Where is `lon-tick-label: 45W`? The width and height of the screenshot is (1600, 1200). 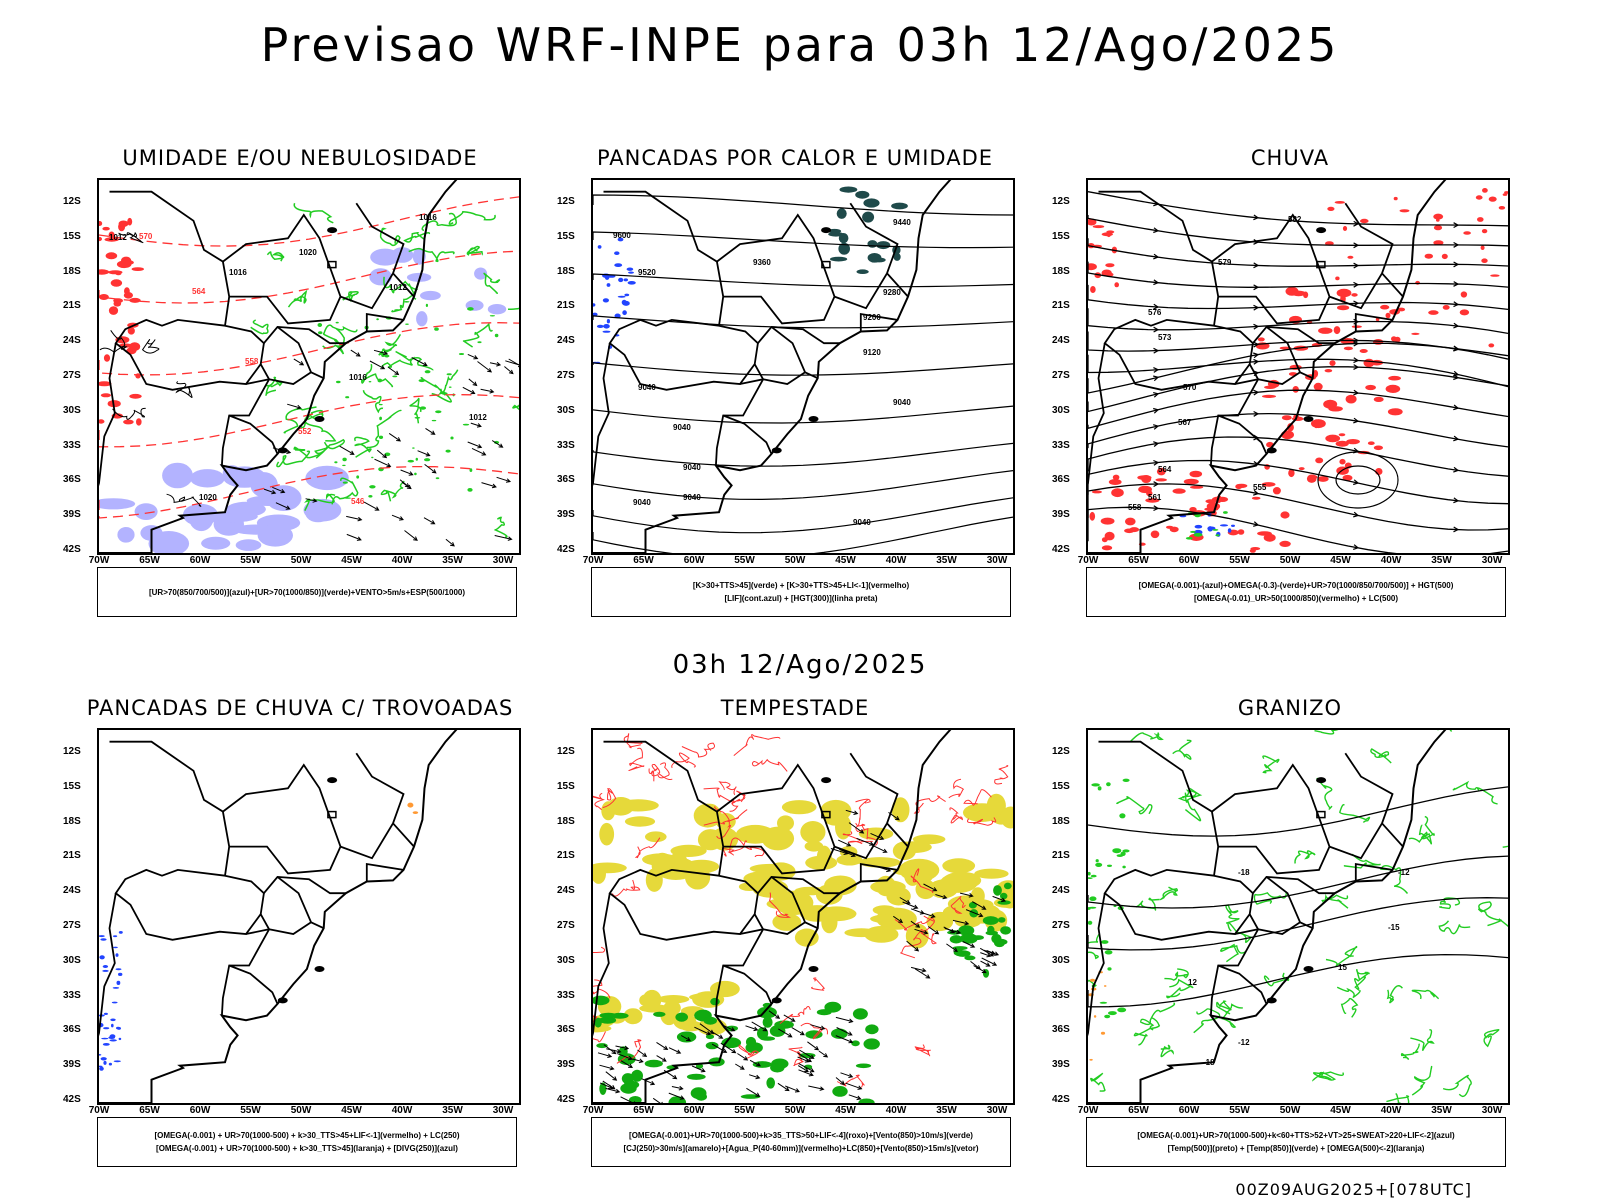
lon-tick-label: 45W is located at coordinates (845, 1110).